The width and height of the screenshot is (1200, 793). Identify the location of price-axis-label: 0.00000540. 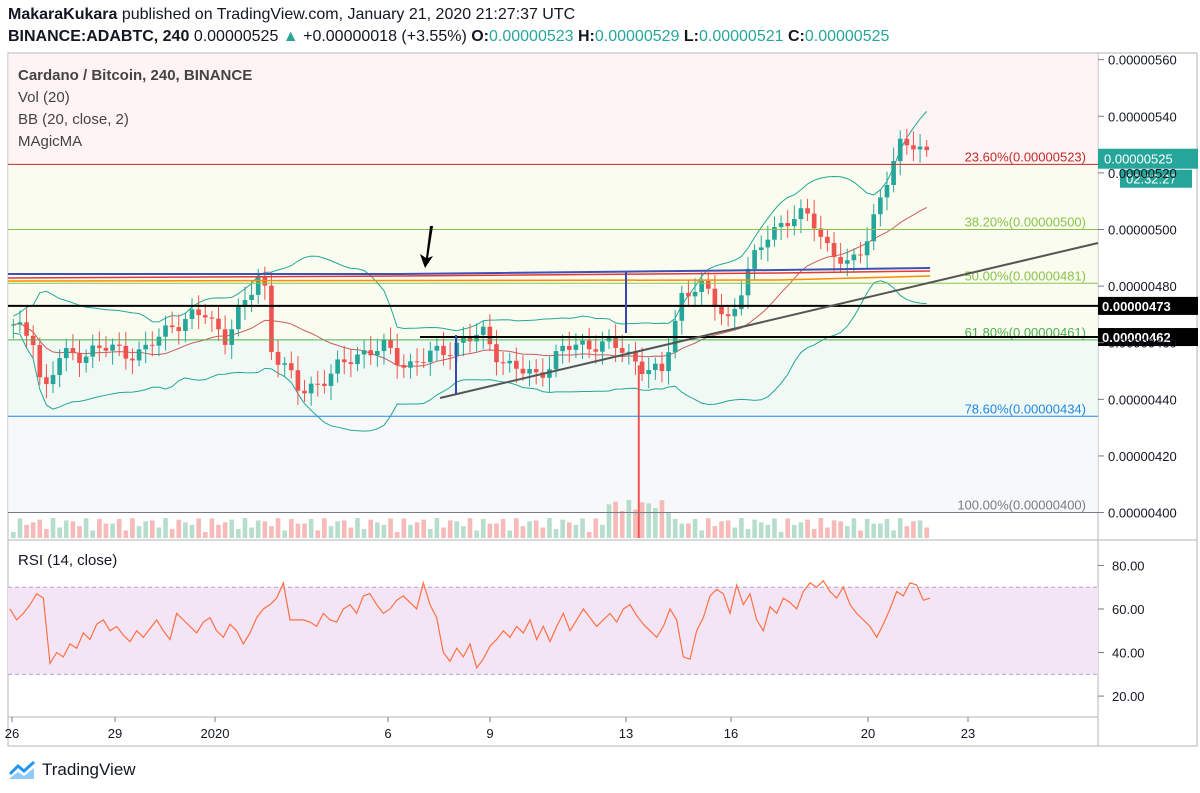
(1142, 116).